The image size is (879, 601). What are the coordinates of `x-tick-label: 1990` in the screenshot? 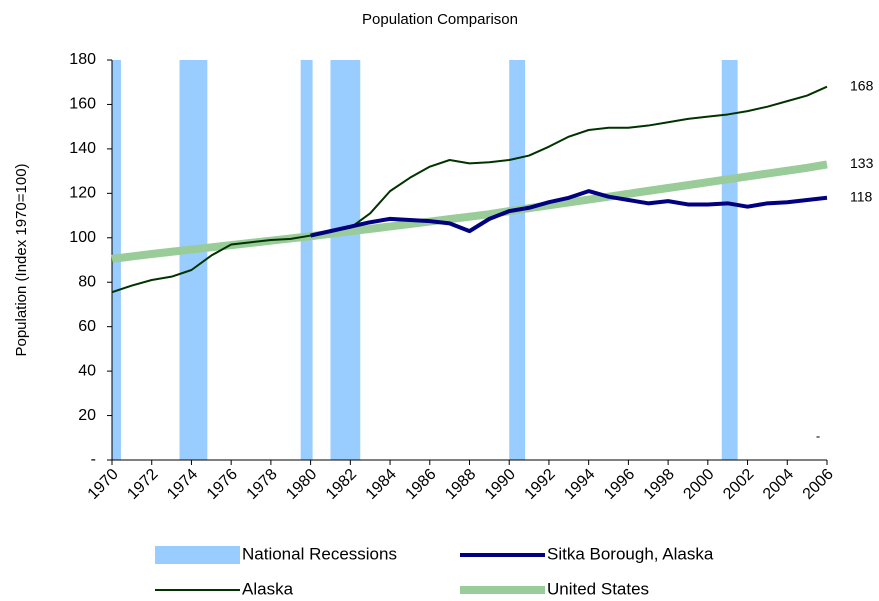 It's located at (500, 484).